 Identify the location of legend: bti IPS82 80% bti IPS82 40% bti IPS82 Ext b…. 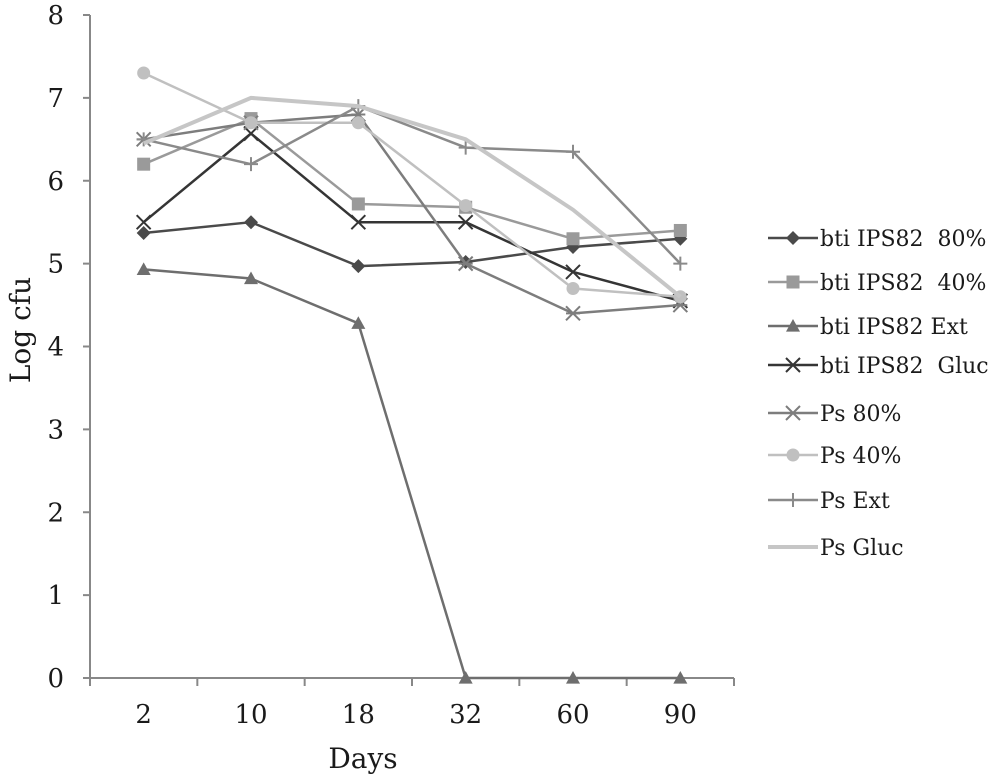
(878, 394).